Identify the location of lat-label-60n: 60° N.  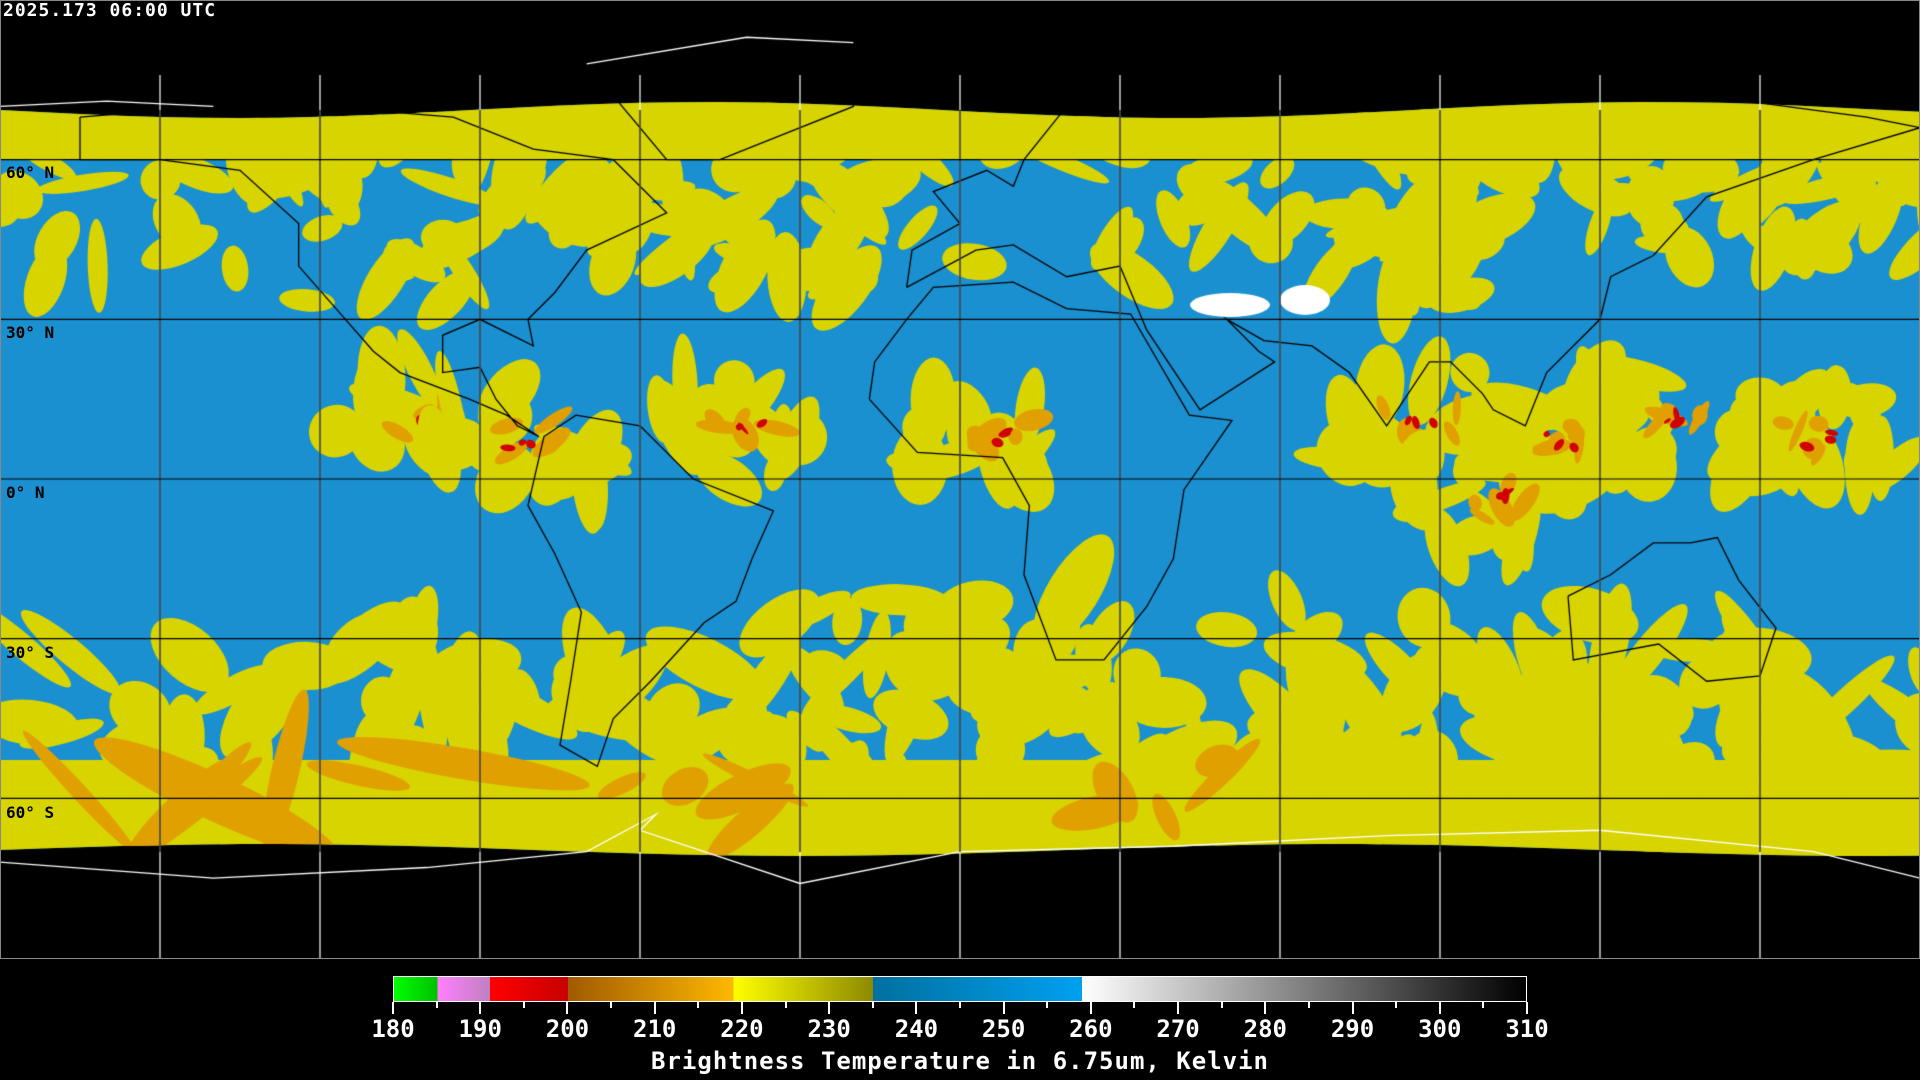
(30, 172).